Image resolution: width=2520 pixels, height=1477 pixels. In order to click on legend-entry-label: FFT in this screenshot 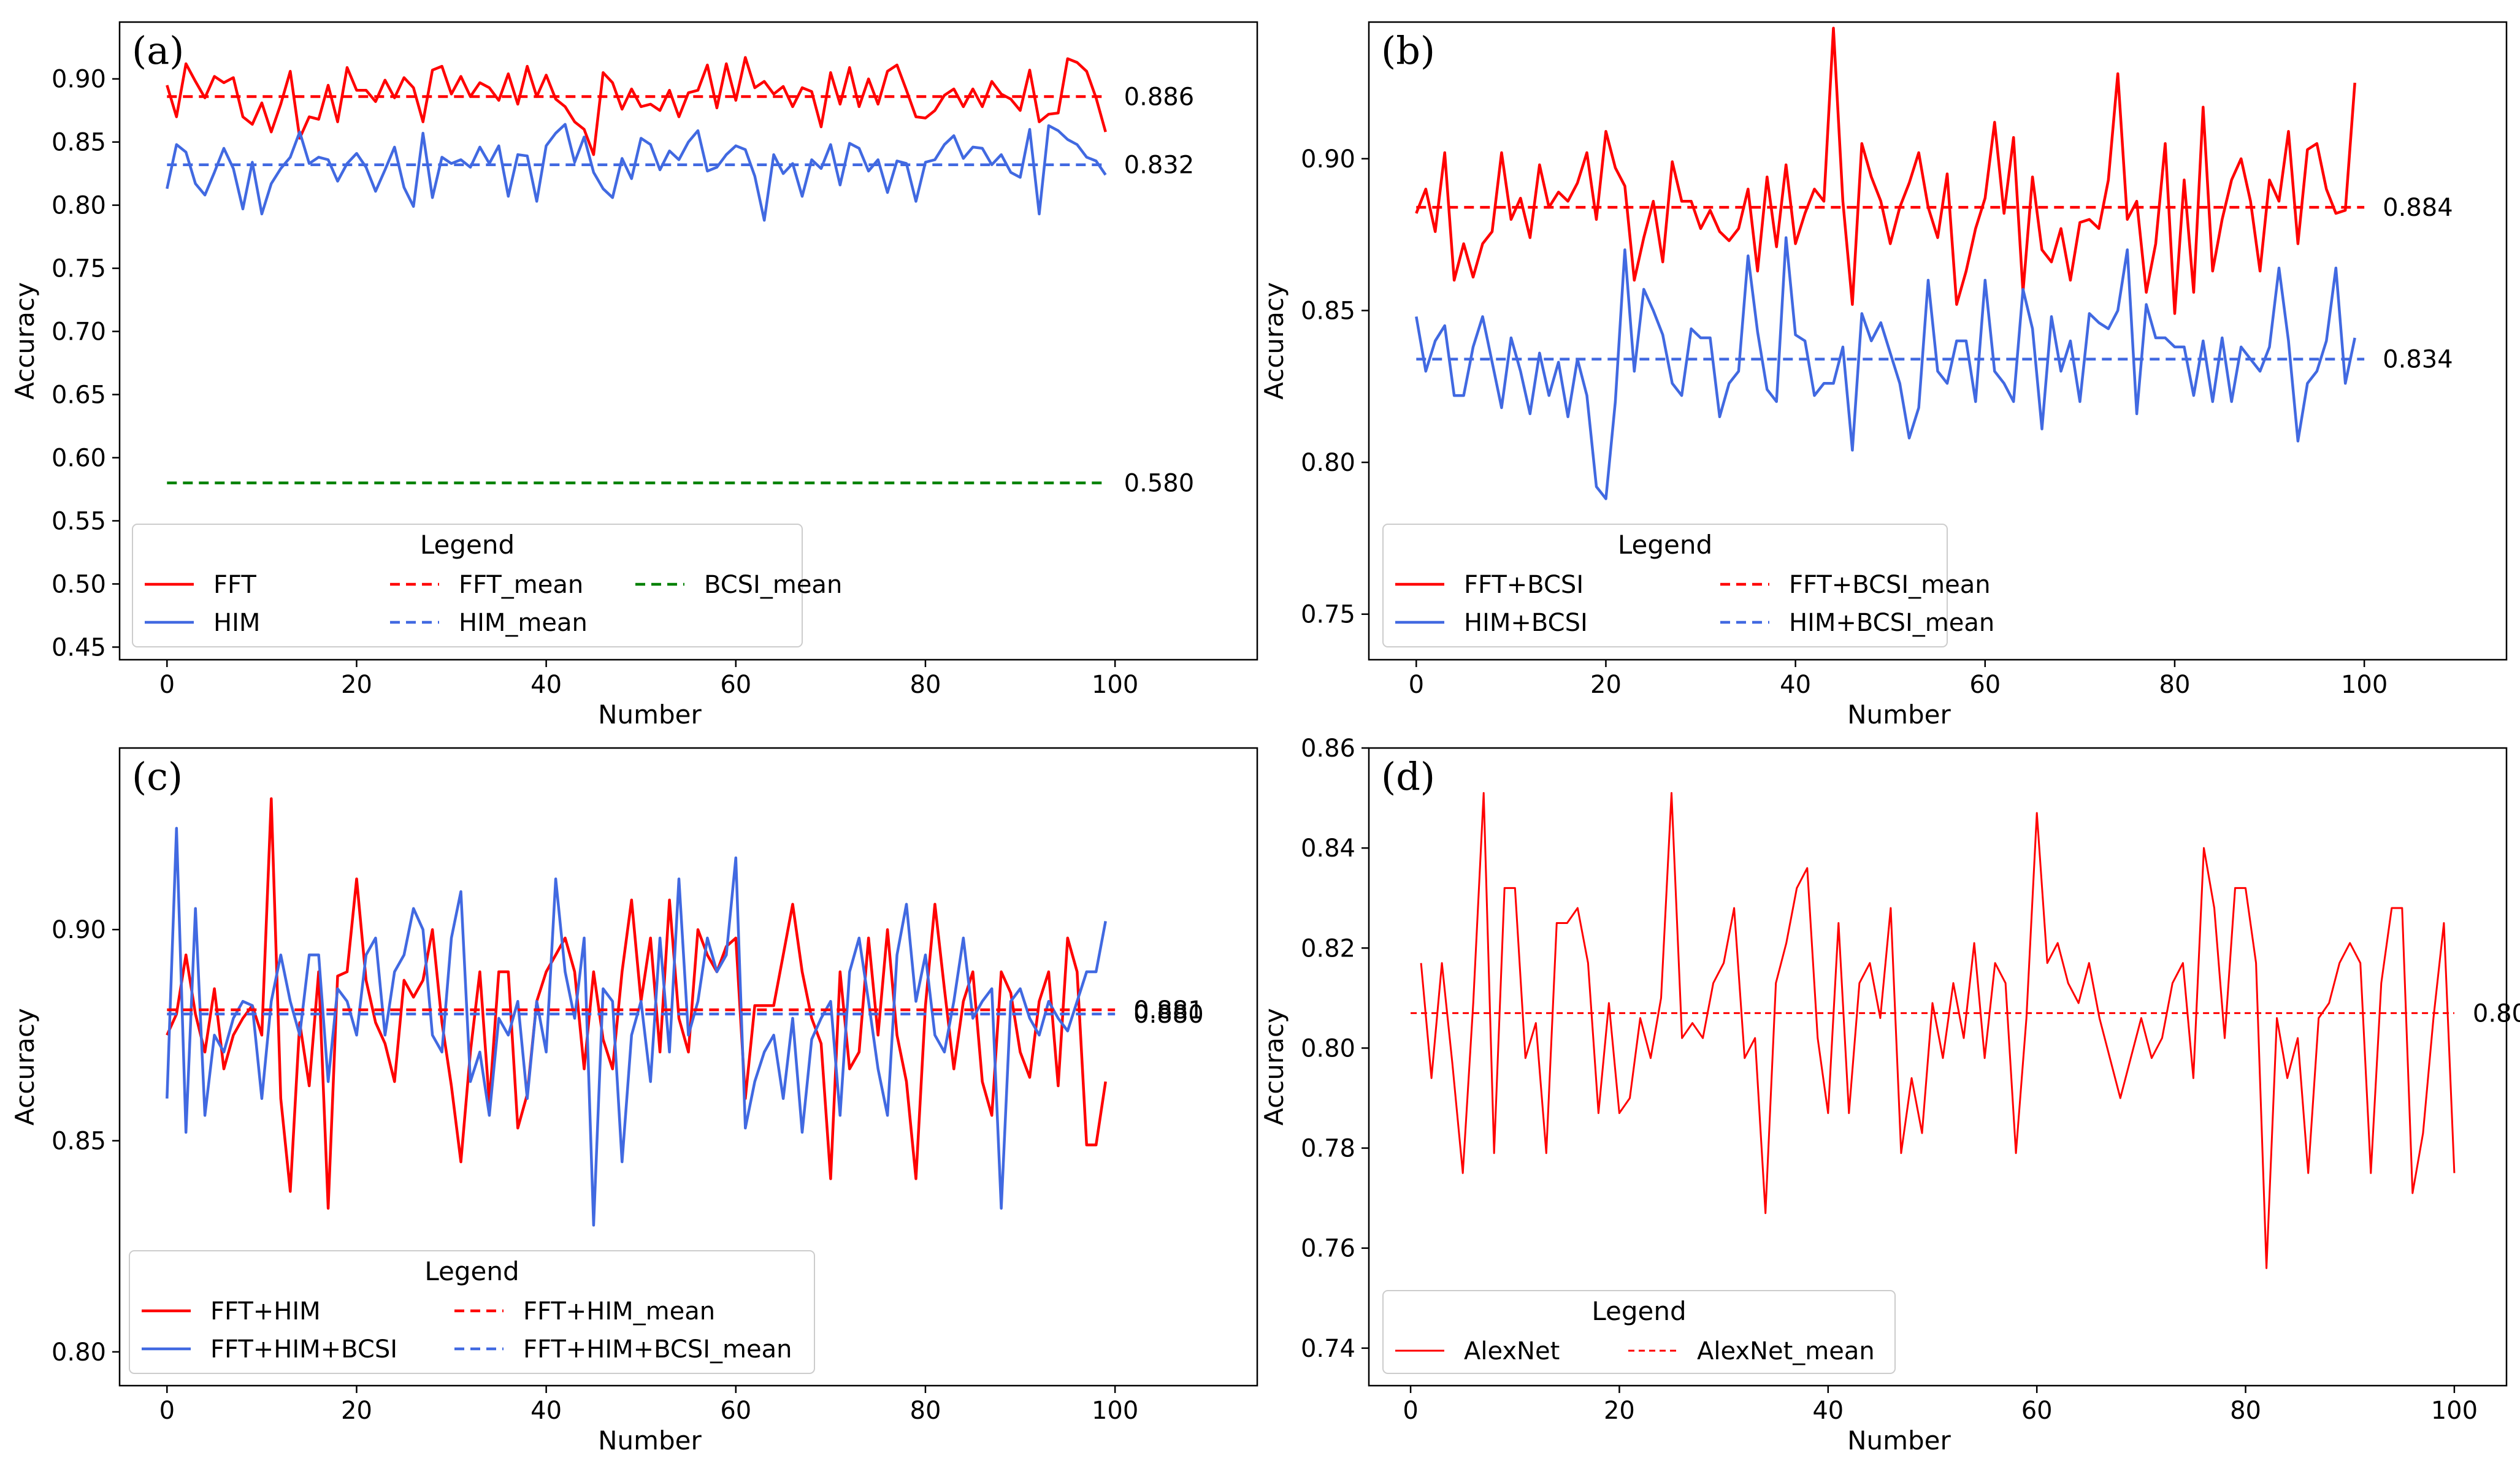, I will do `click(234, 585)`.